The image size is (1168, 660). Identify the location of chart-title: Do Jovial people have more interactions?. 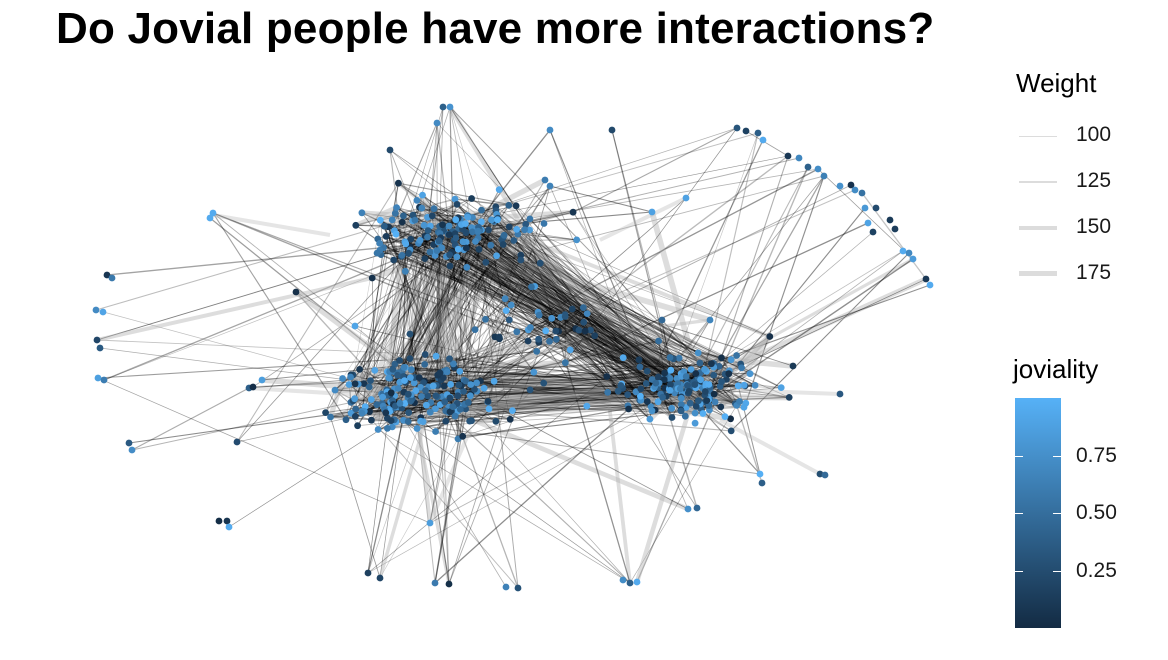
(495, 28).